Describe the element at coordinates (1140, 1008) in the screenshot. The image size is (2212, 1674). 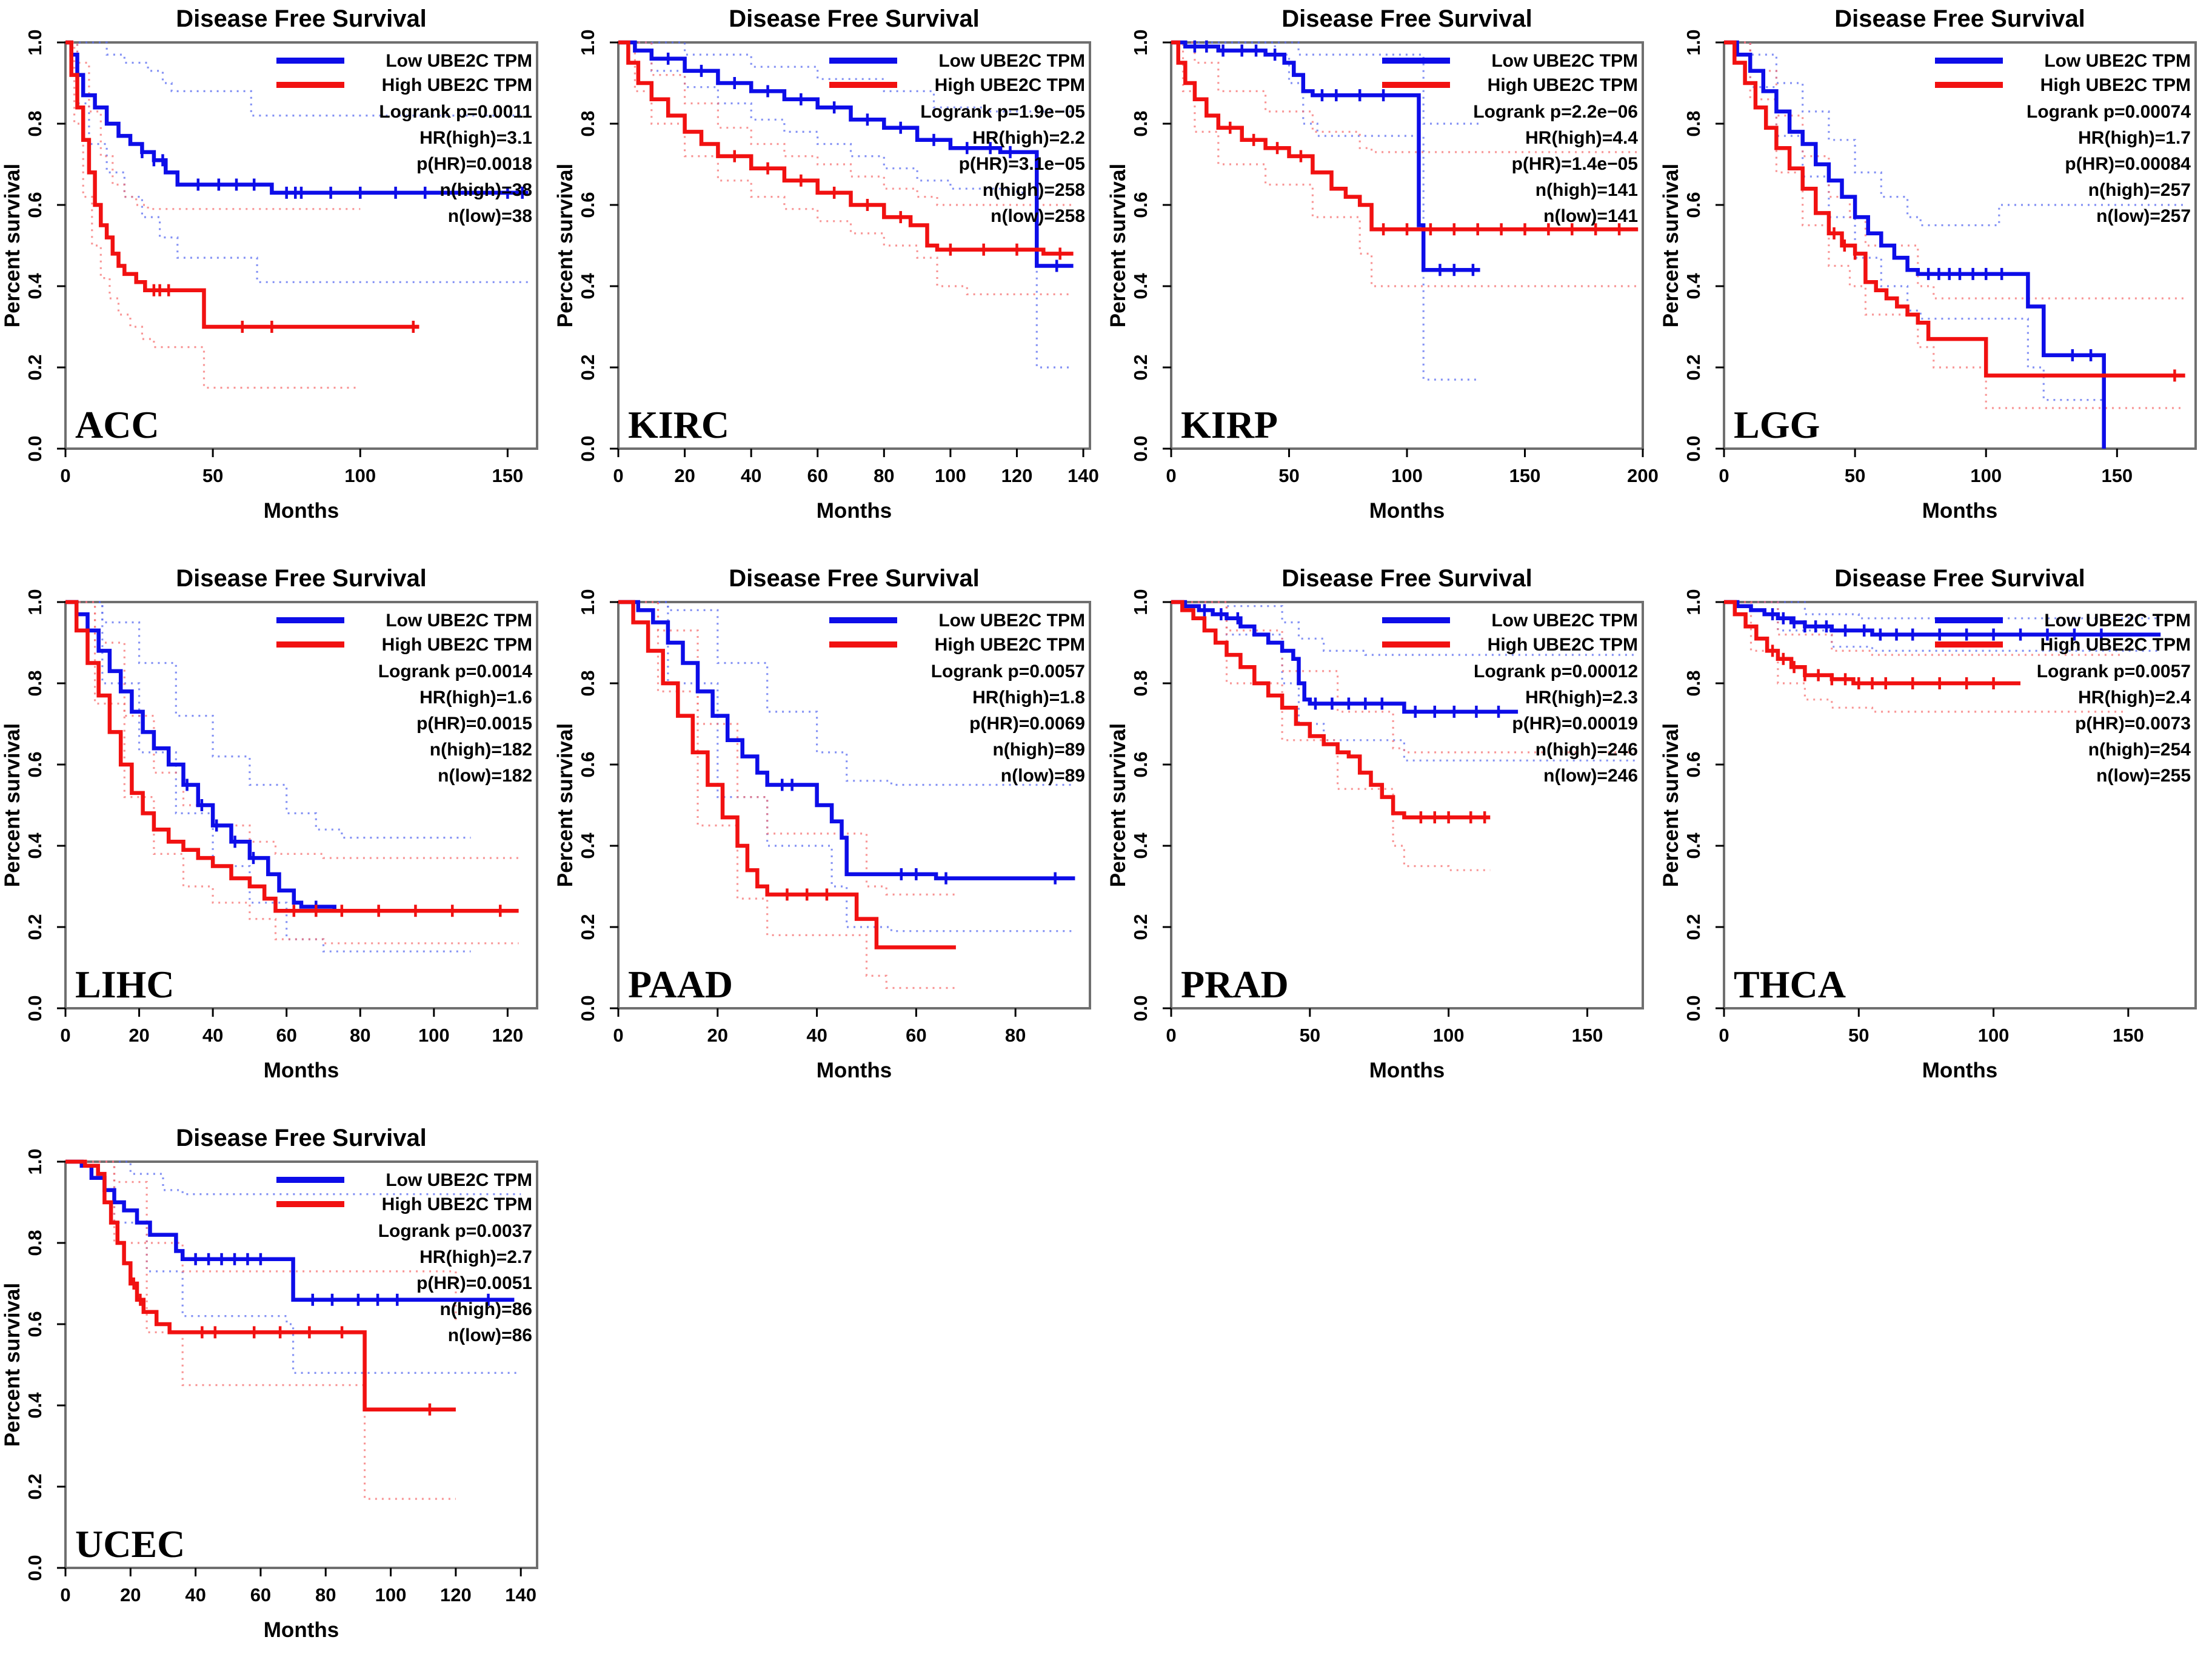
I see `y-tick-label: 0.0` at that location.